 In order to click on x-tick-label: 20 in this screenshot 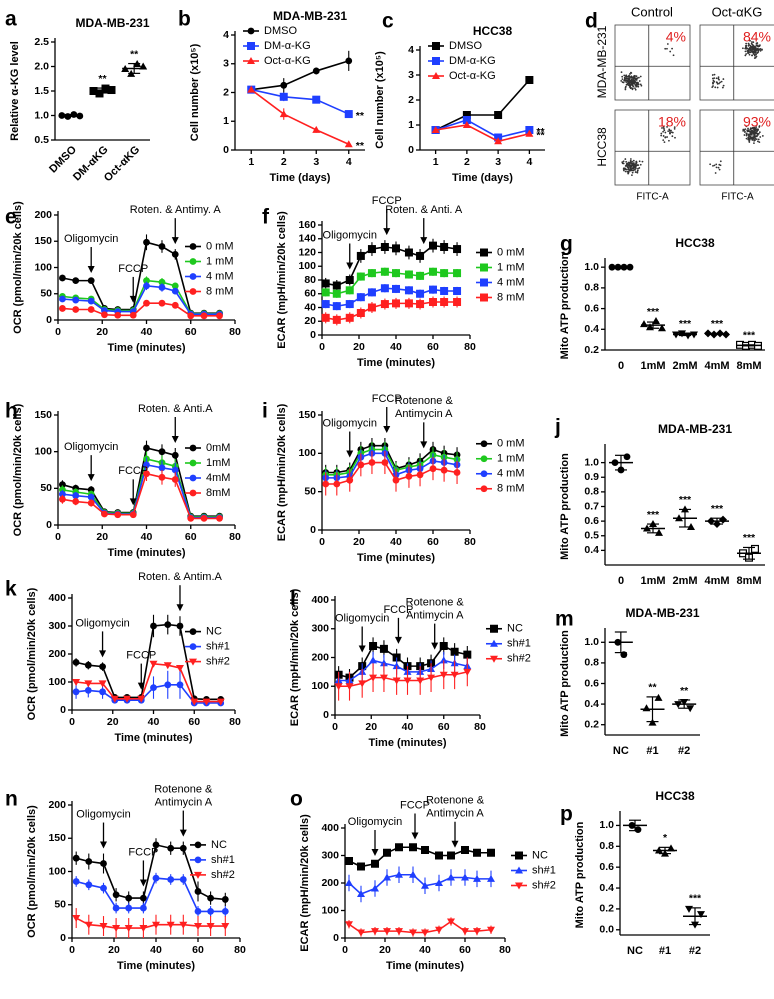, I will do `click(359, 347)`.